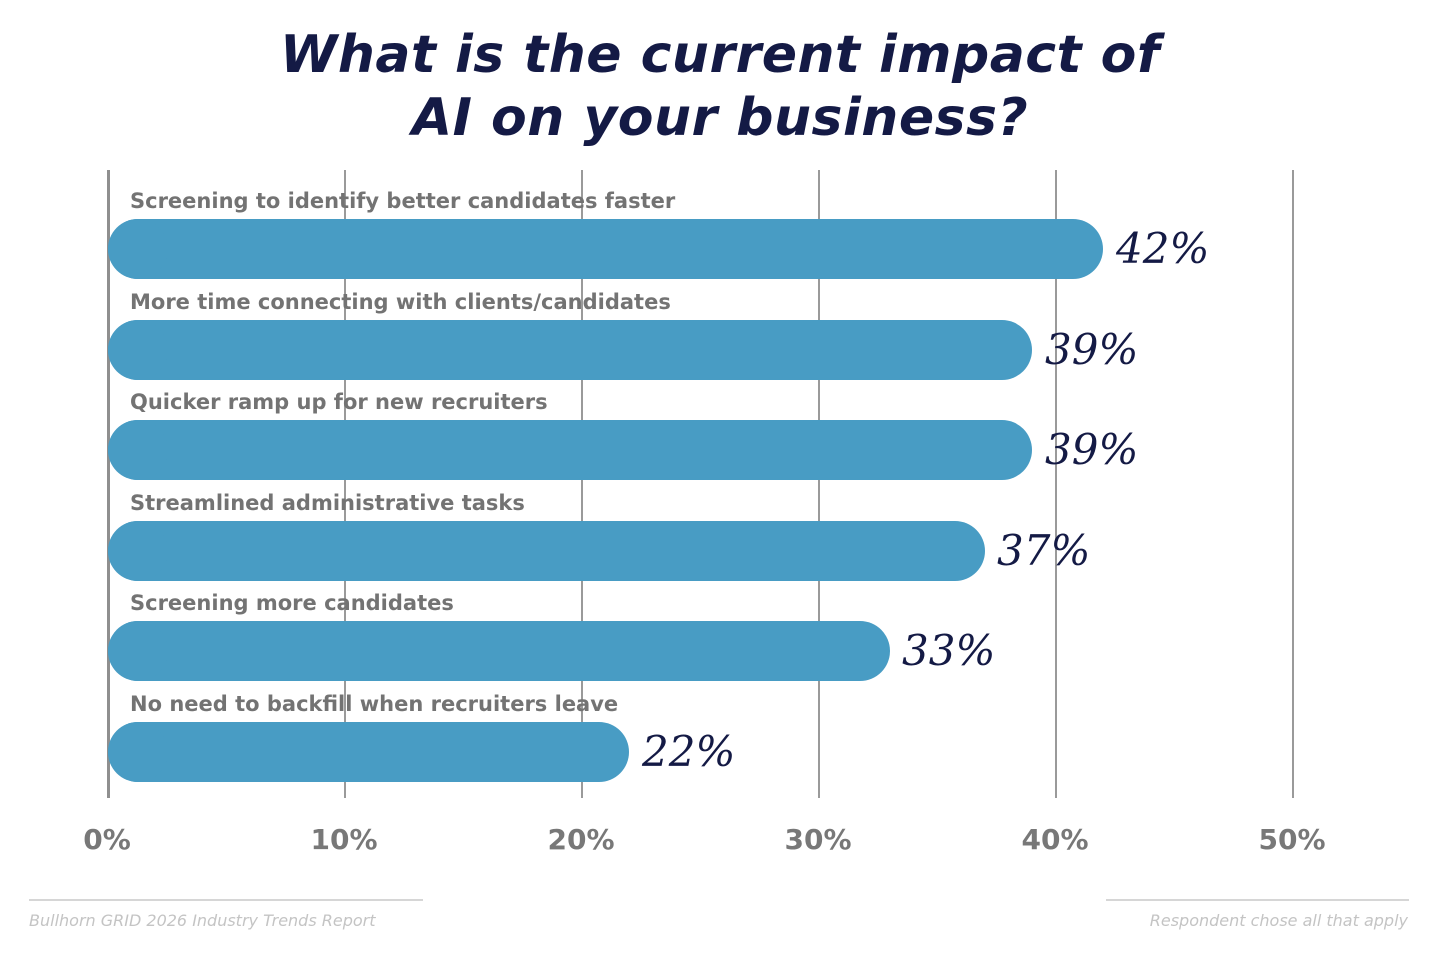  What do you see at coordinates (1055, 839) in the screenshot?
I see `x-tick-label: 40%` at bounding box center [1055, 839].